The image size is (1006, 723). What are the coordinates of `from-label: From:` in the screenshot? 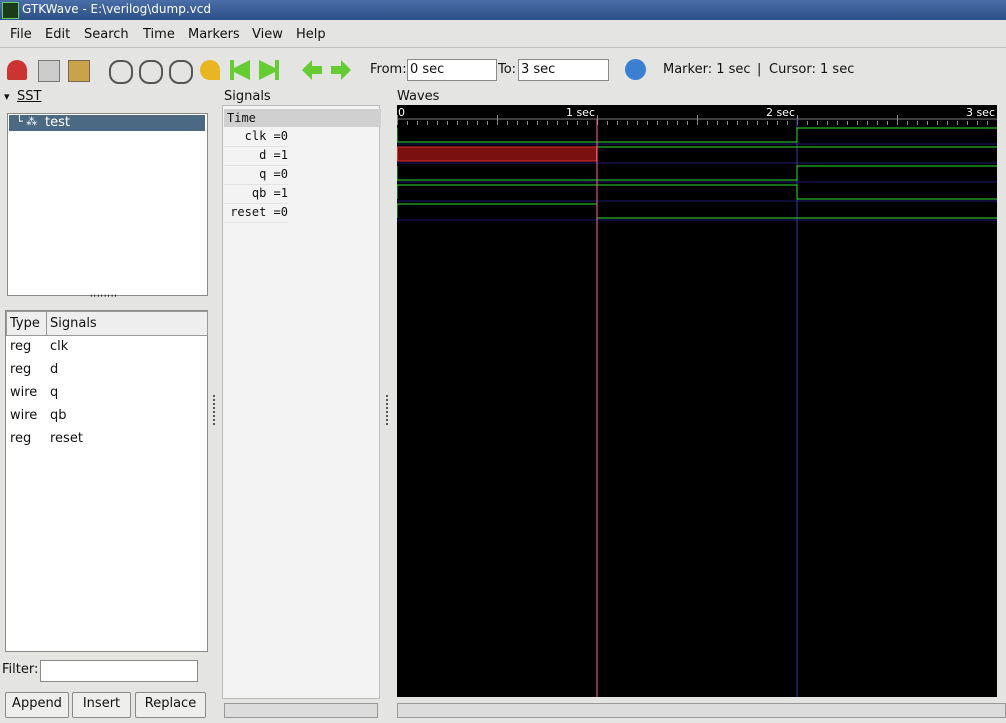 It's located at (388, 69).